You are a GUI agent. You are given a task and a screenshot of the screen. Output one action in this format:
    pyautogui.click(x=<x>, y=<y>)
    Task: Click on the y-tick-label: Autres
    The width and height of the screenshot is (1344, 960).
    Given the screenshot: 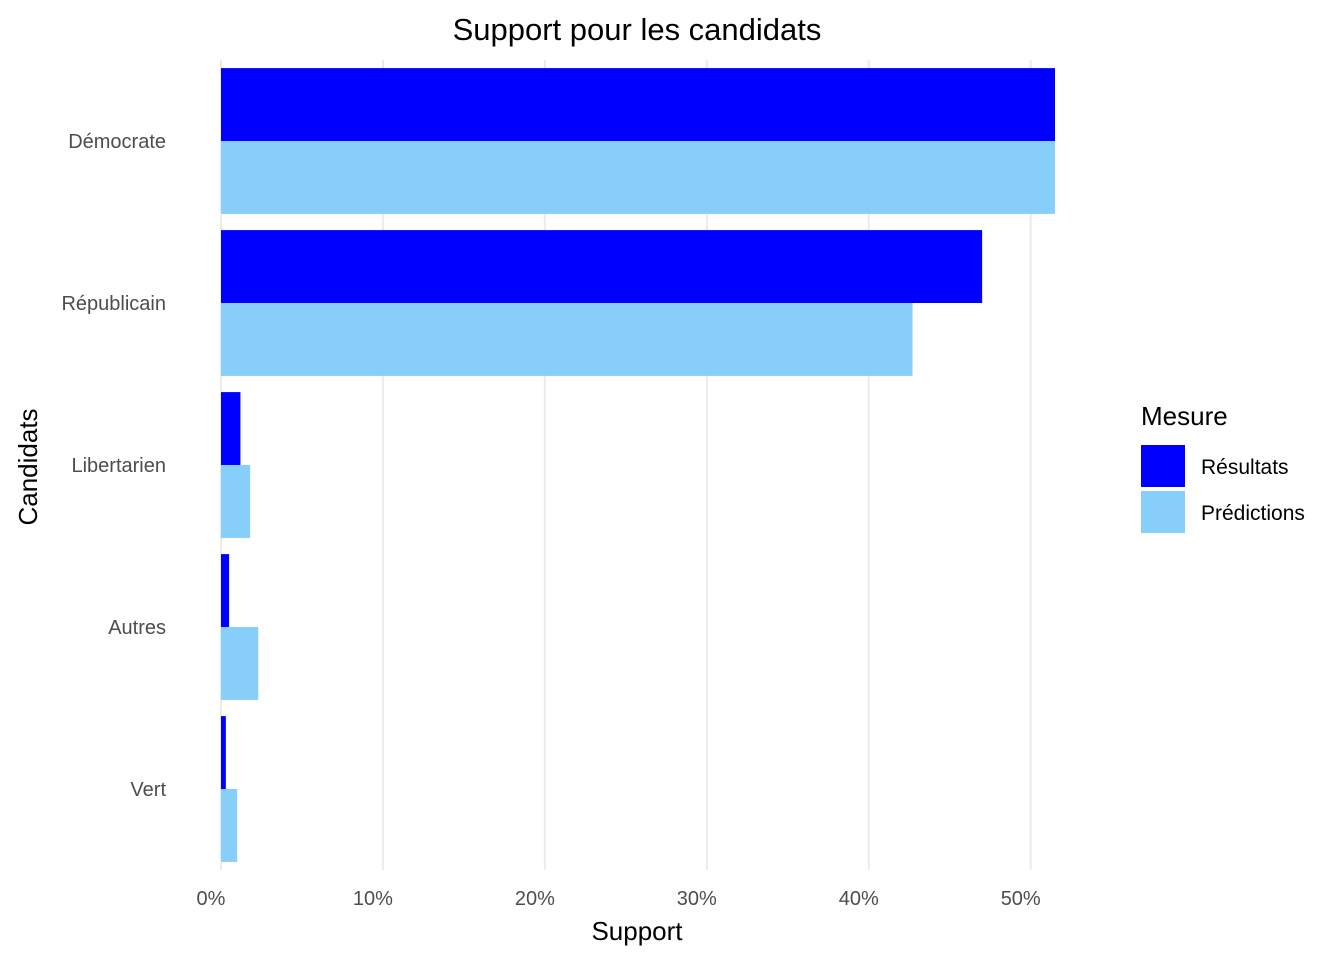 What is the action you would take?
    pyautogui.click(x=137, y=628)
    